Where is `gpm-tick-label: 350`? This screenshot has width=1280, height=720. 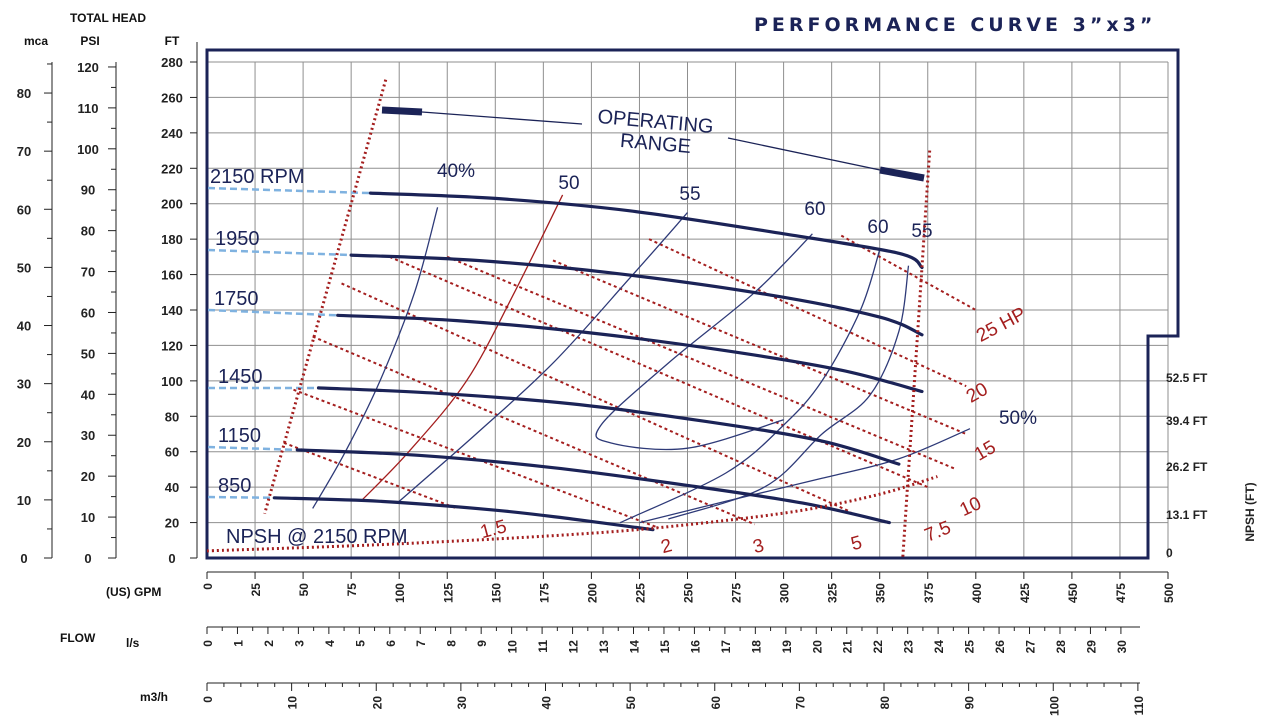
gpm-tick-label: 350 is located at coordinates (881, 593).